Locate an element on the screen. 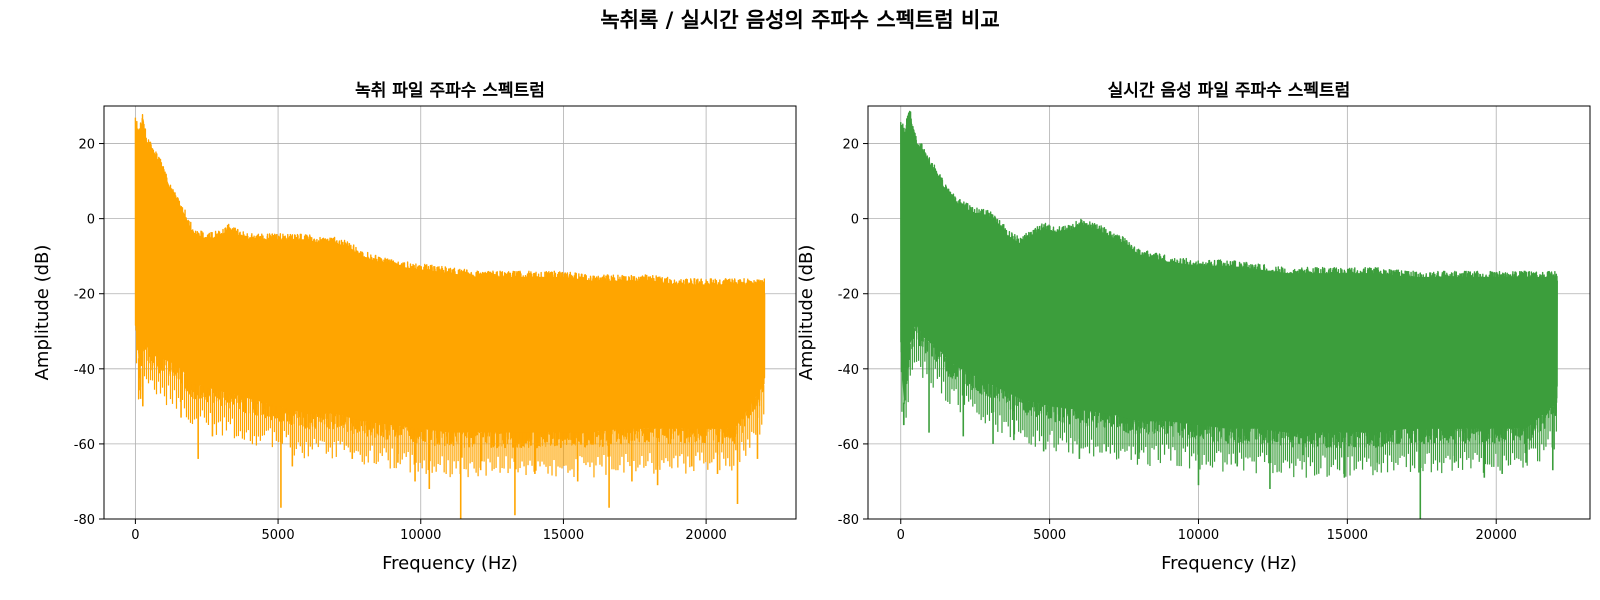  y-axis-label-realtime: Amplitude (dB) is located at coordinates (806, 313).